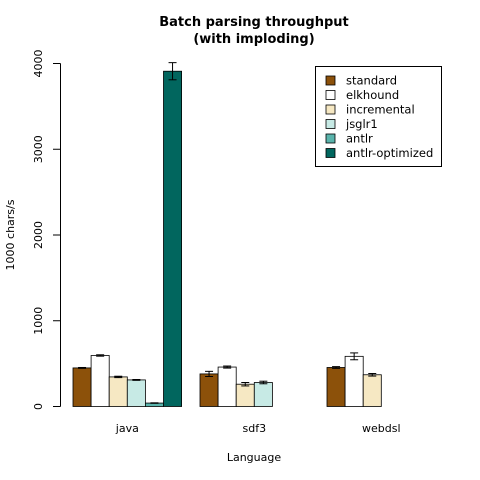  What do you see at coordinates (330, 138) in the screenshot?
I see `legend-swatch-antlr` at bounding box center [330, 138].